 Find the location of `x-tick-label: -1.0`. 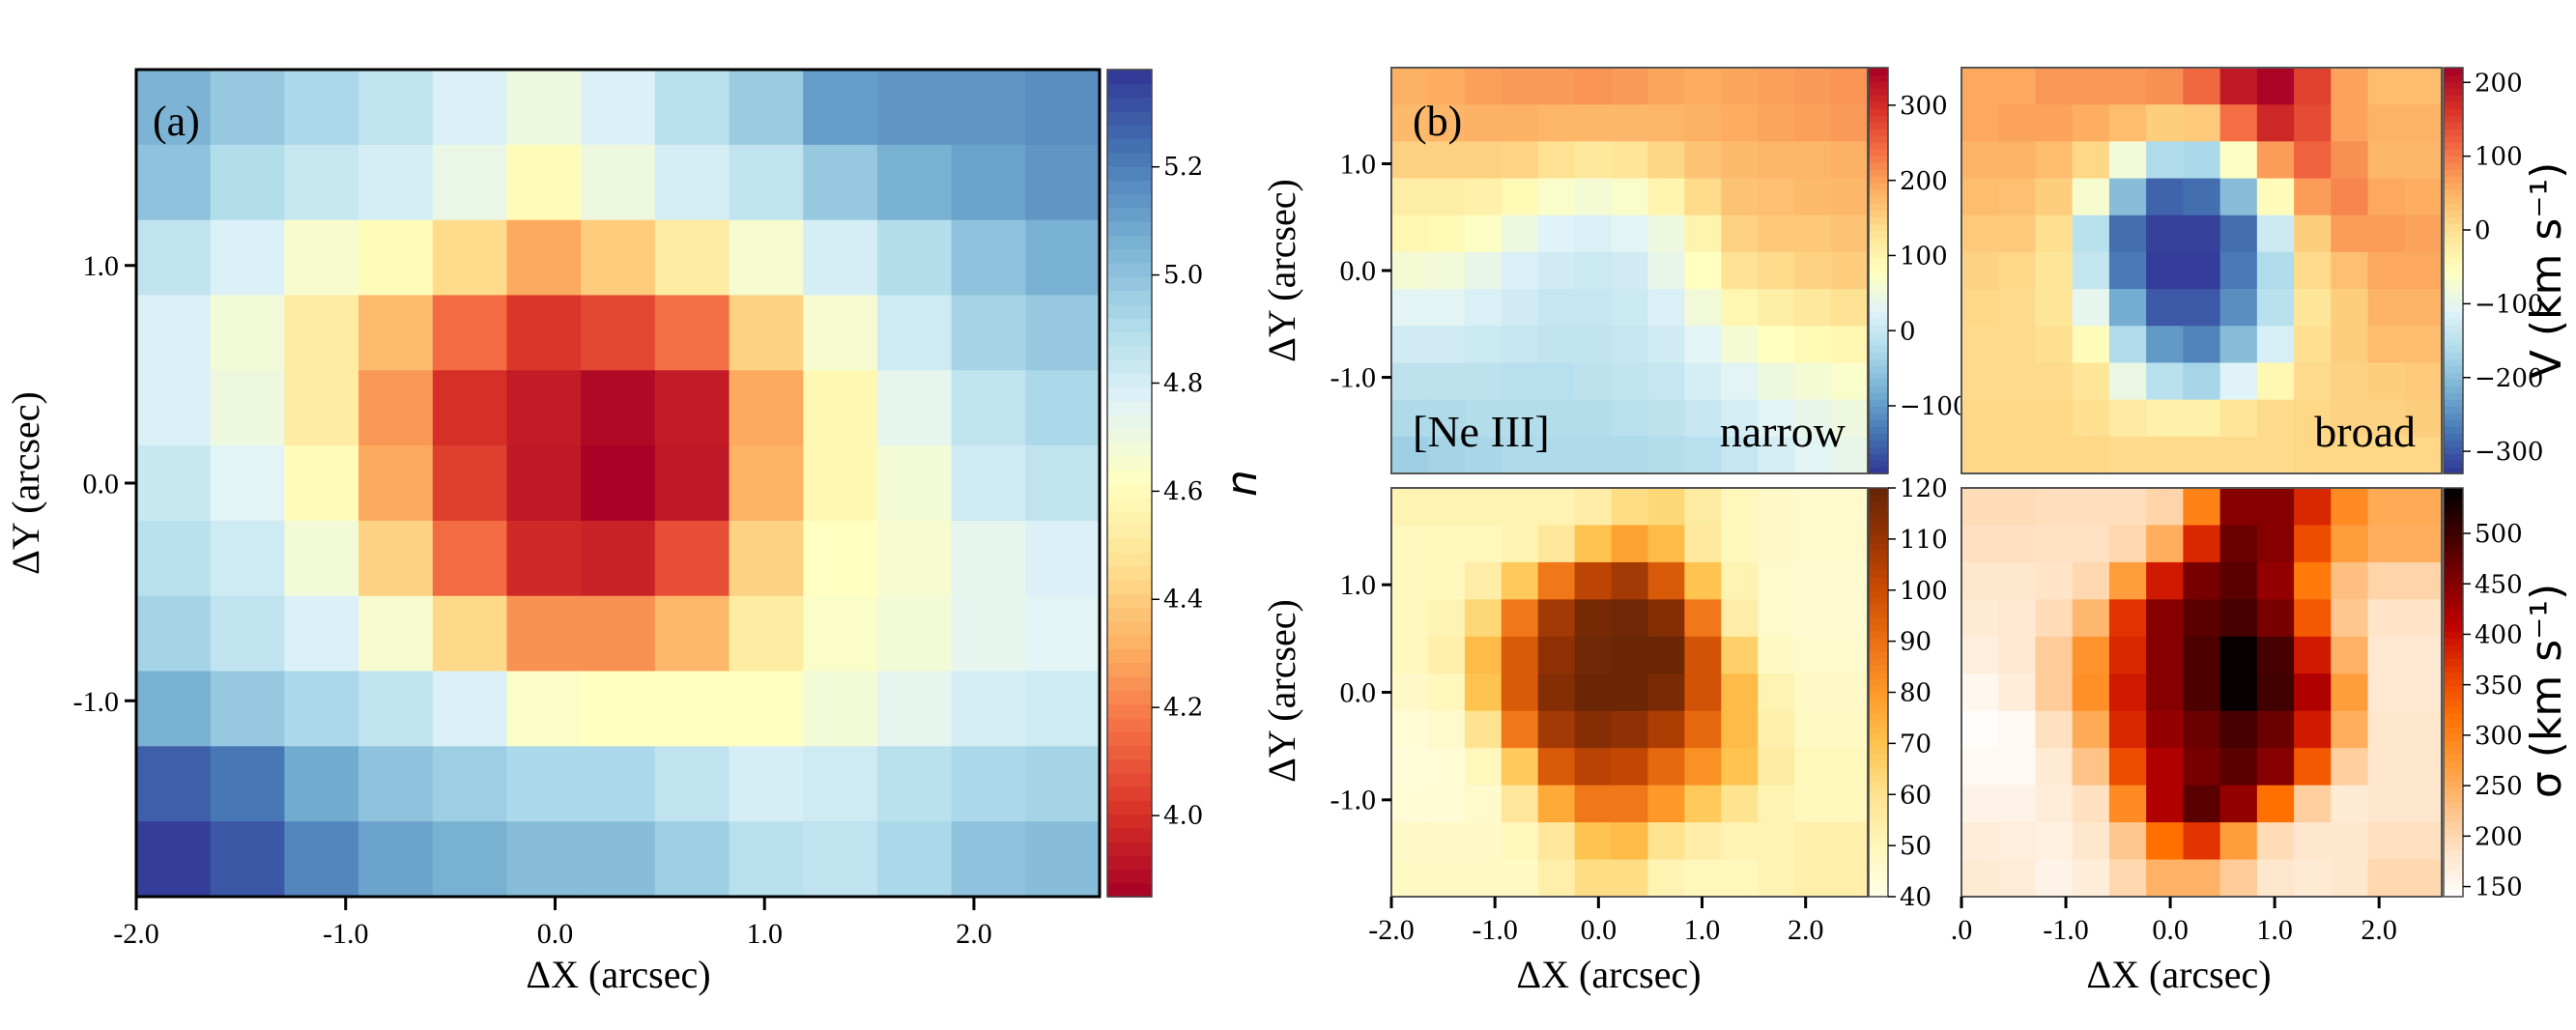

x-tick-label: -1.0 is located at coordinates (1495, 930).